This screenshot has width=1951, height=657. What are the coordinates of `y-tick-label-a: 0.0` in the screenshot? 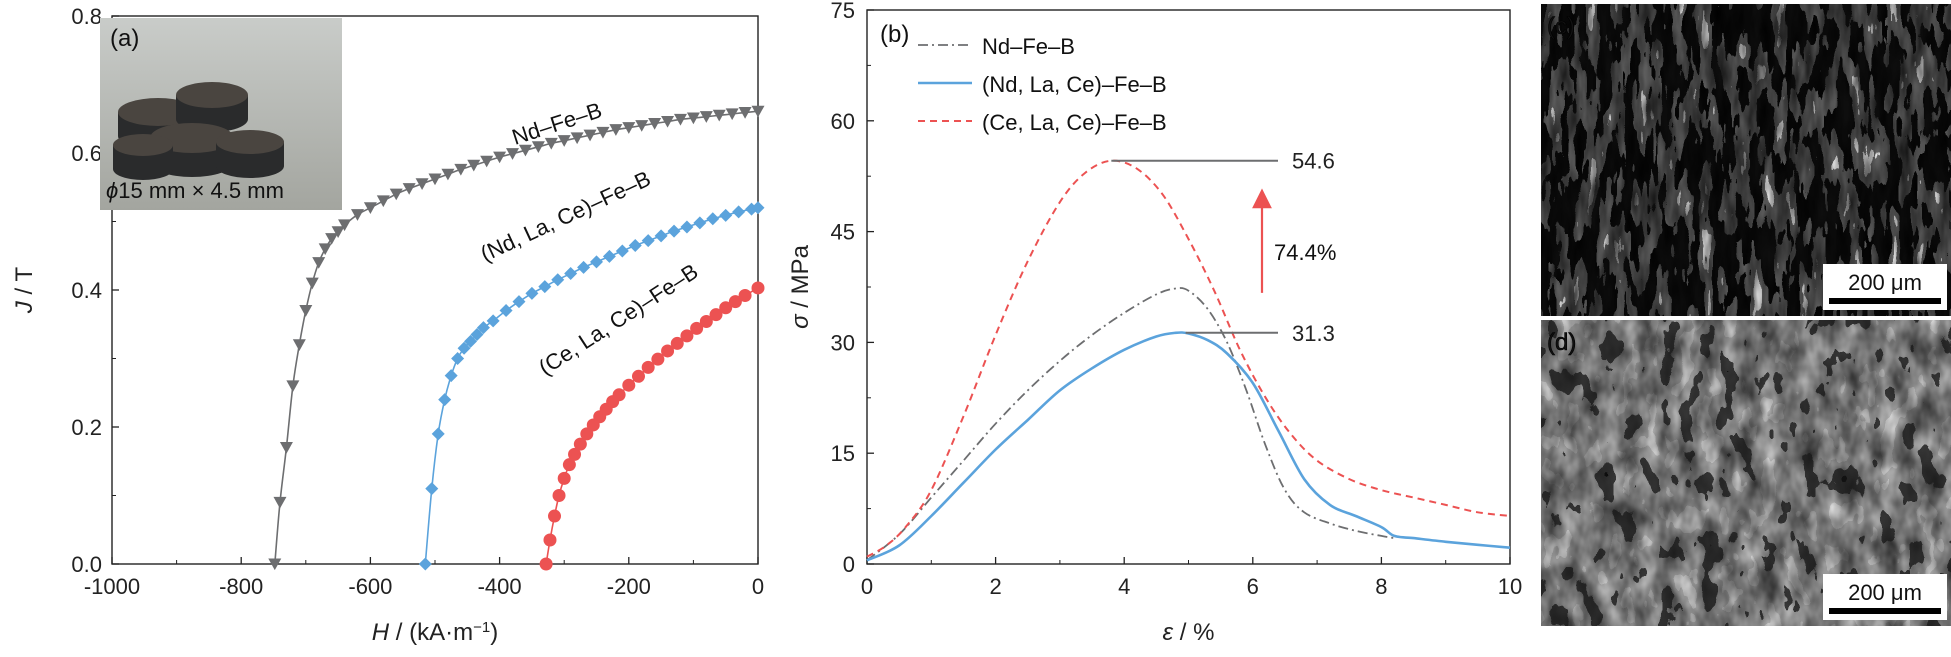 It's located at (86, 564).